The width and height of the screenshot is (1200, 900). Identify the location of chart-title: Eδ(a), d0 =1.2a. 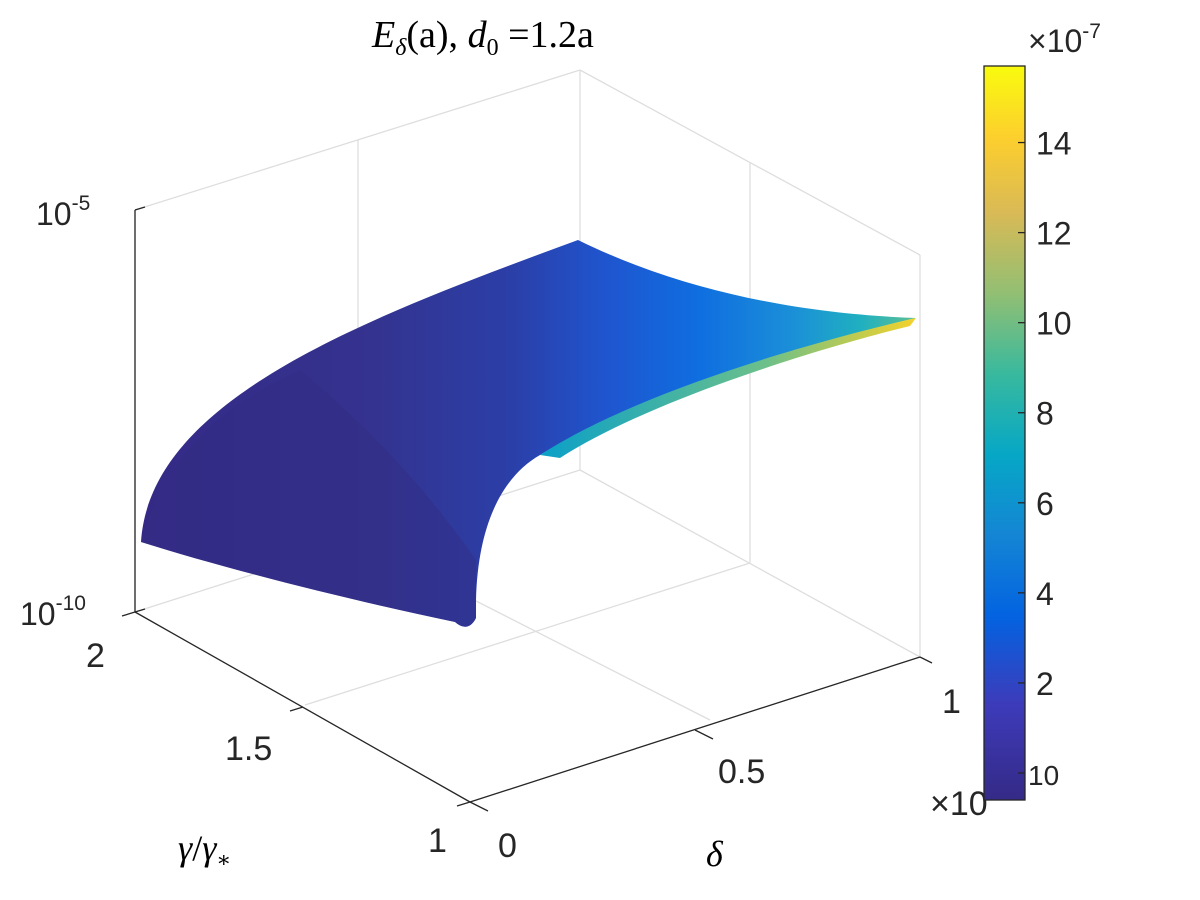
(482, 37).